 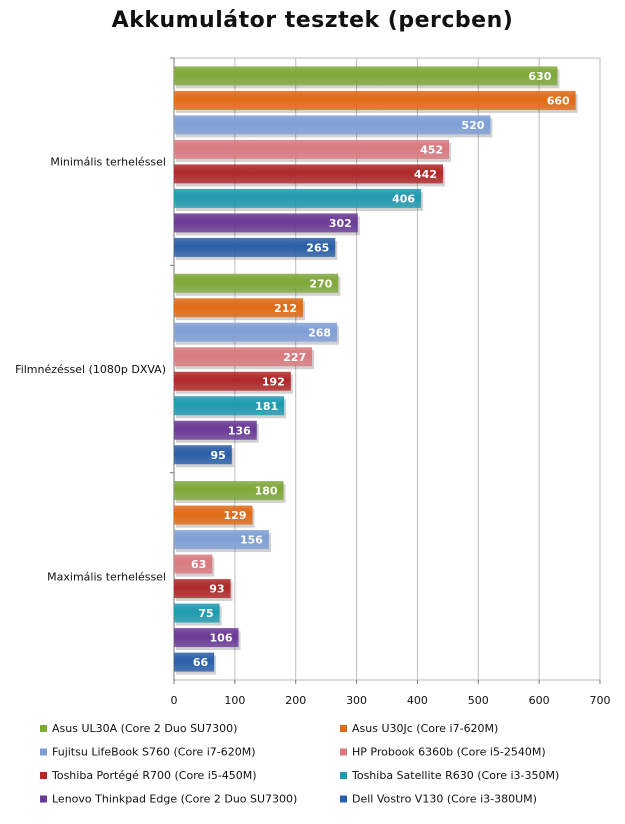 What do you see at coordinates (294, 357) in the screenshot?
I see `data-label: 227` at bounding box center [294, 357].